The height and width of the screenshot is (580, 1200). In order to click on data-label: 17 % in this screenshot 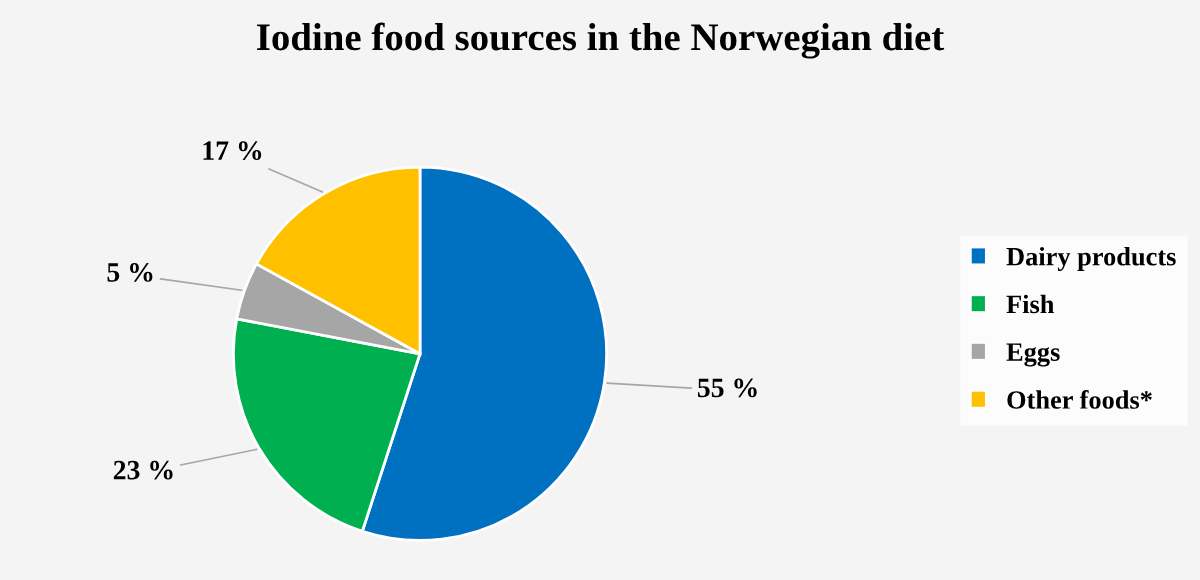, I will do `click(232, 151)`.